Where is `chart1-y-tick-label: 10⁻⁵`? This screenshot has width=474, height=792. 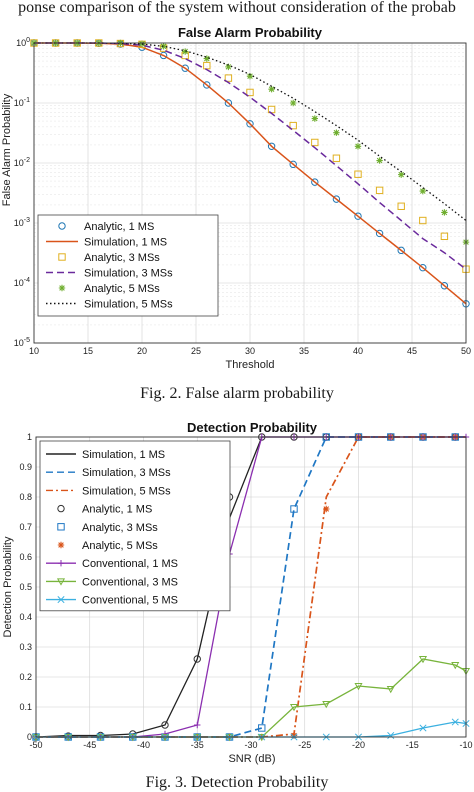 chart1-y-tick-label: 10⁻⁵ is located at coordinates (22, 342).